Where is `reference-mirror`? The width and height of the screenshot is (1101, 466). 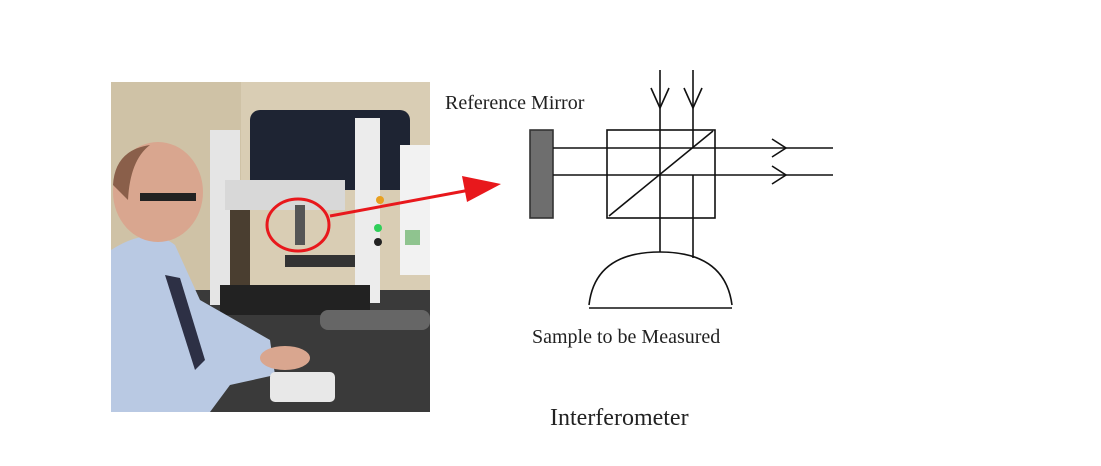 reference-mirror is located at coordinates (541, 174).